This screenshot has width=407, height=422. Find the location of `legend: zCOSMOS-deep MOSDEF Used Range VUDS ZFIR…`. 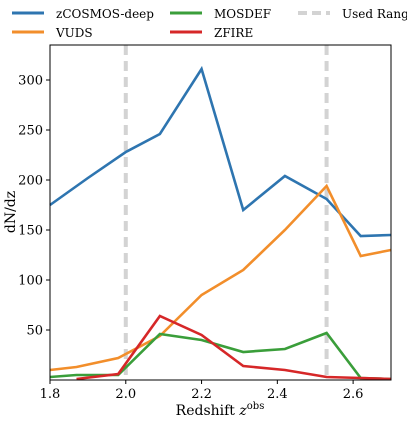

legend: zCOSMOS-deep MOSDEF Used Range VUDS ZFIR… is located at coordinates (209, 23).